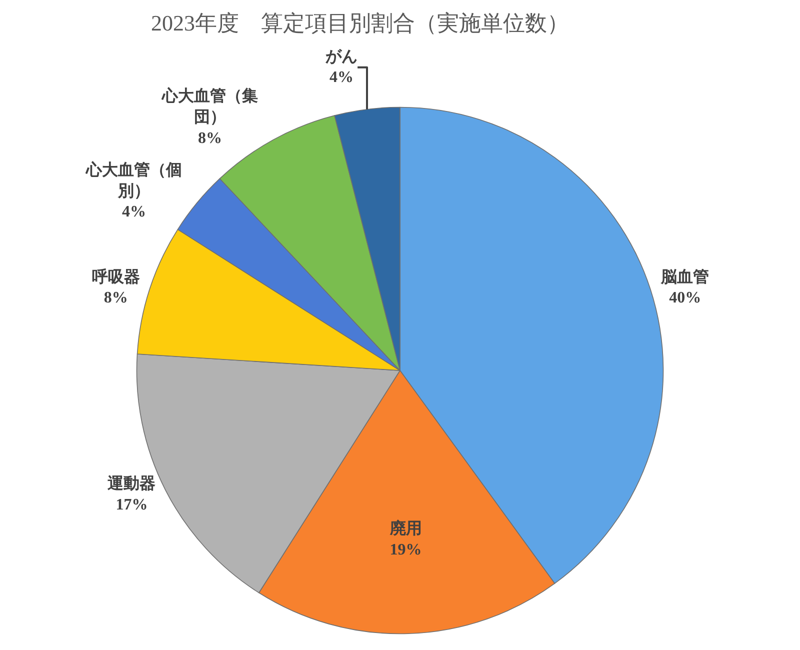  I want to click on slice-label: がん, so click(341, 57).